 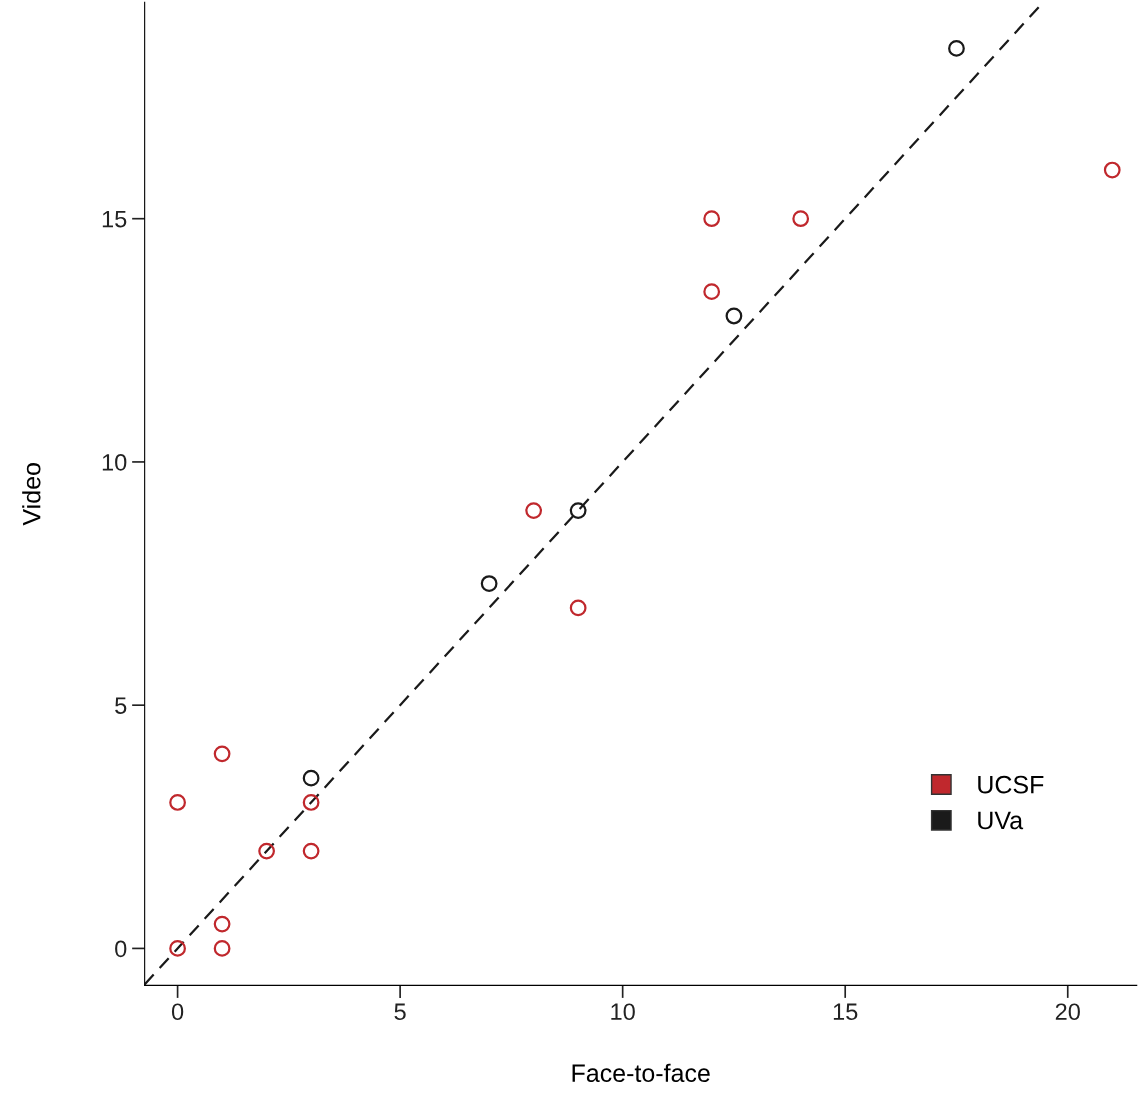 What do you see at coordinates (114, 462) in the screenshot?
I see `y-tick-label: 10` at bounding box center [114, 462].